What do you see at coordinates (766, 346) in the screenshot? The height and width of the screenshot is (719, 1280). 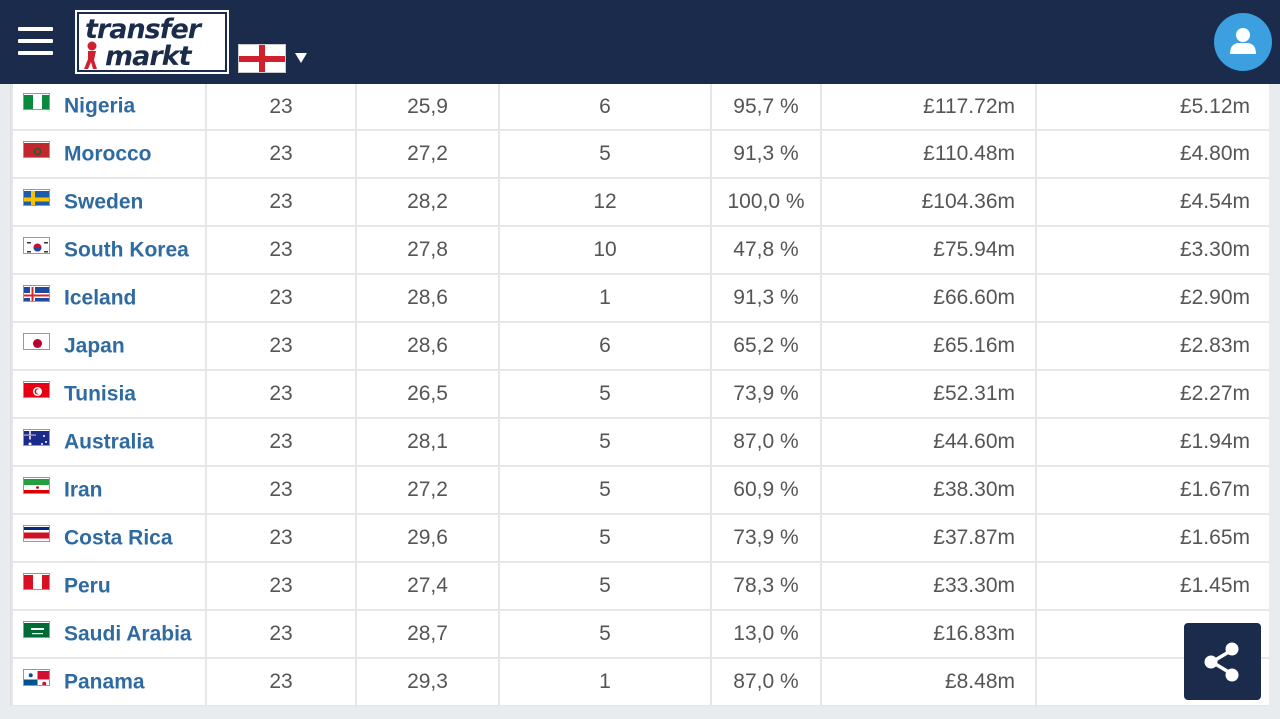 I see `percentage-cell: 65,2 %` at bounding box center [766, 346].